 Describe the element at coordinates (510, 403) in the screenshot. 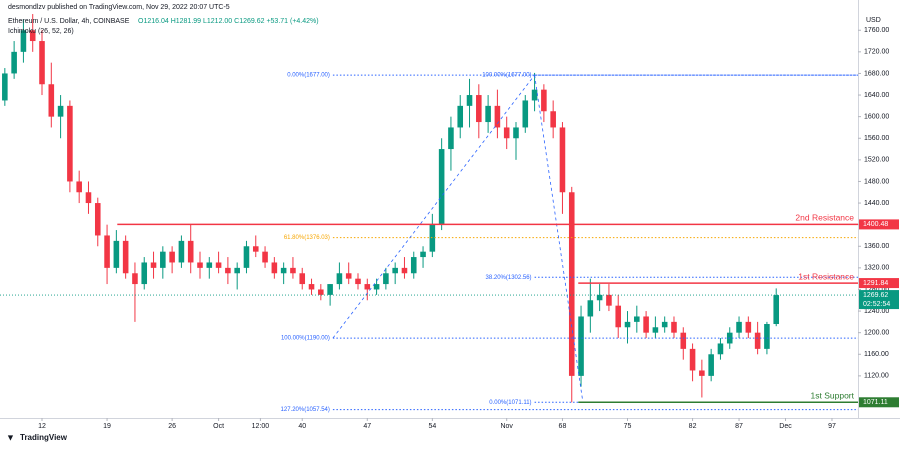

I see `fib-label: 0.00%(1071.11)` at that location.